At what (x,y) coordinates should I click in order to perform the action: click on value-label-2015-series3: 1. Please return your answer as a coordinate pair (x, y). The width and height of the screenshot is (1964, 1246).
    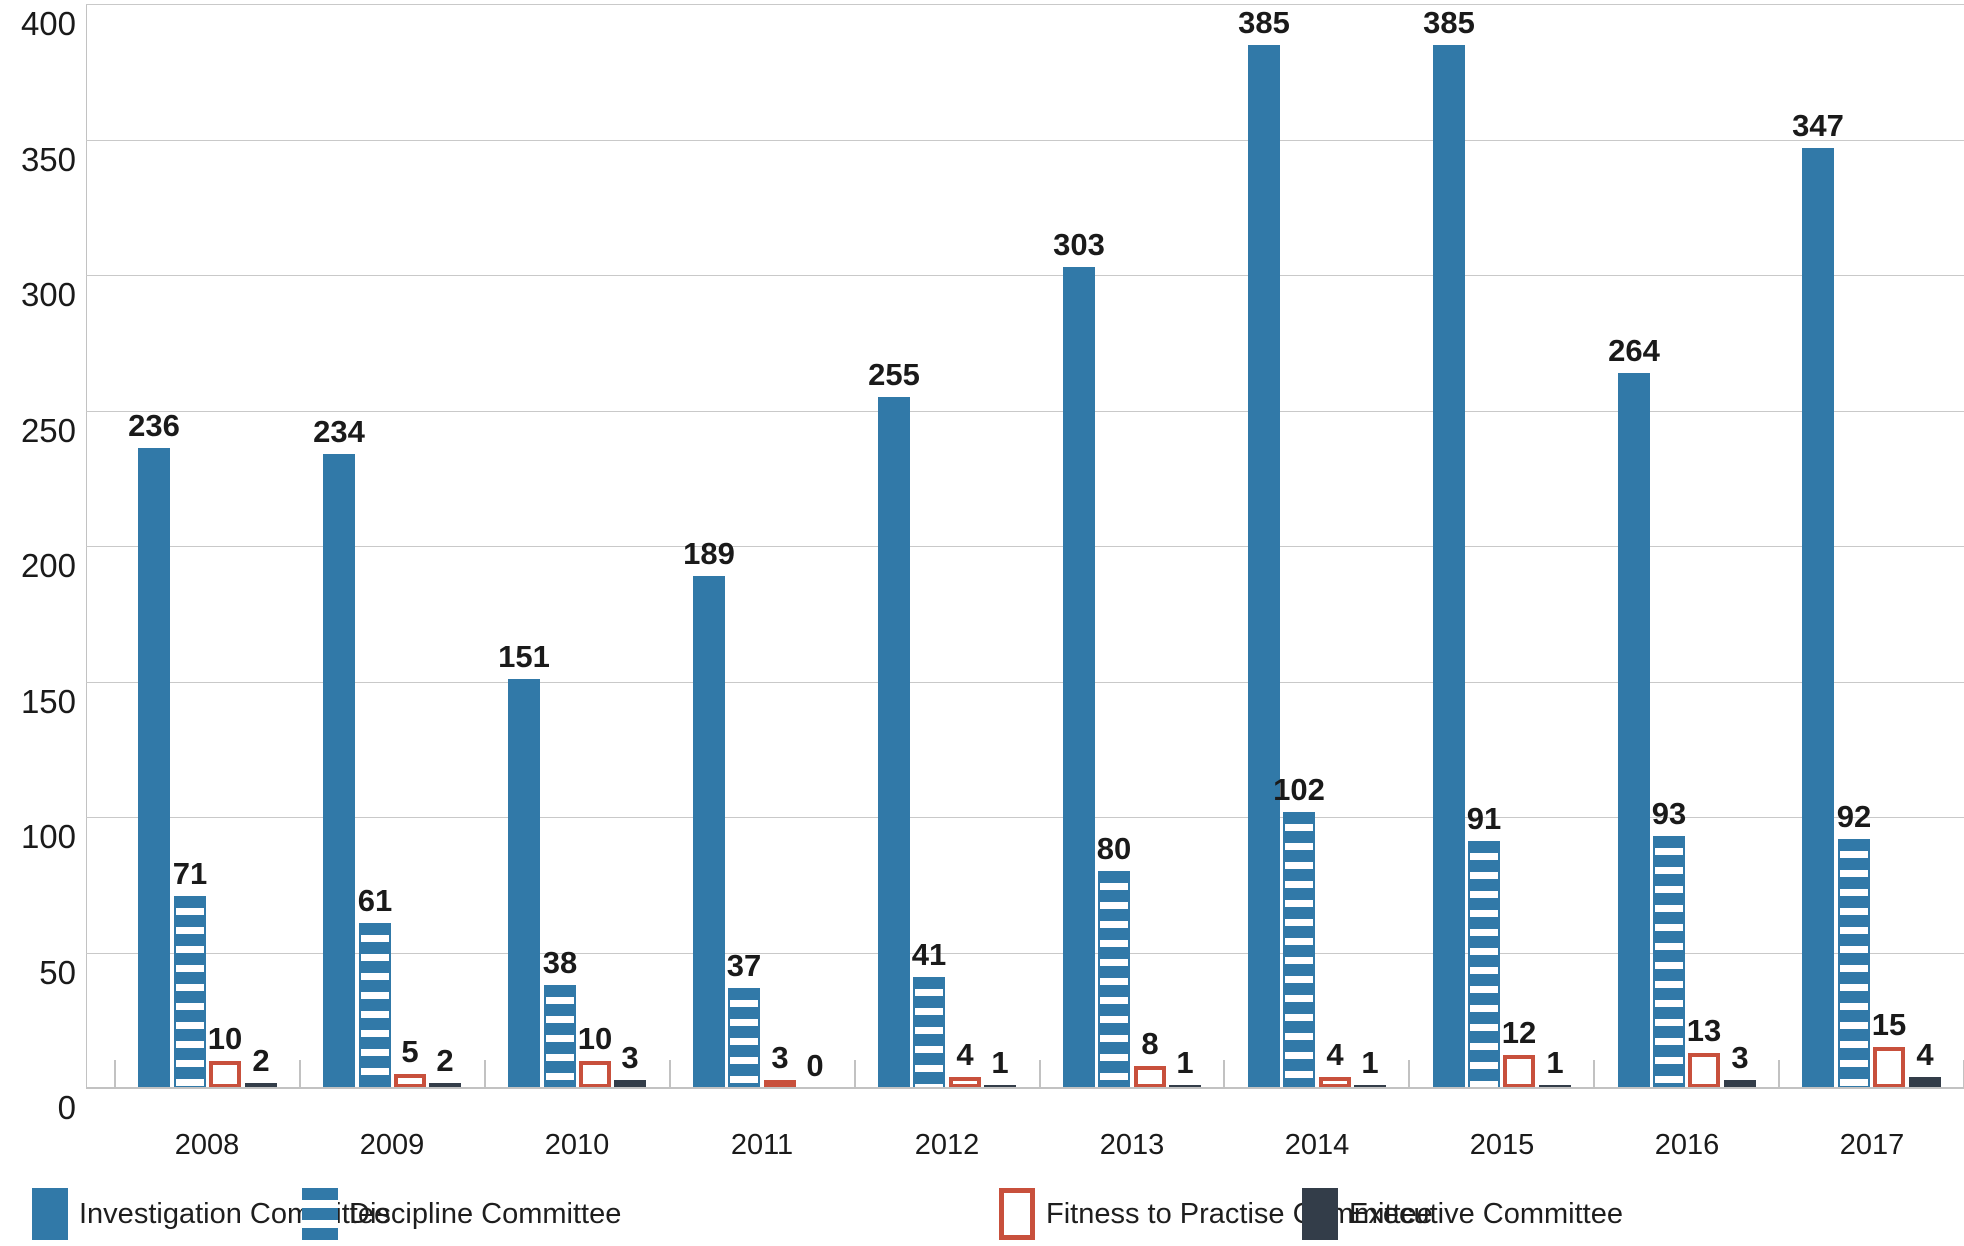
    Looking at the image, I should click on (1555, 1062).